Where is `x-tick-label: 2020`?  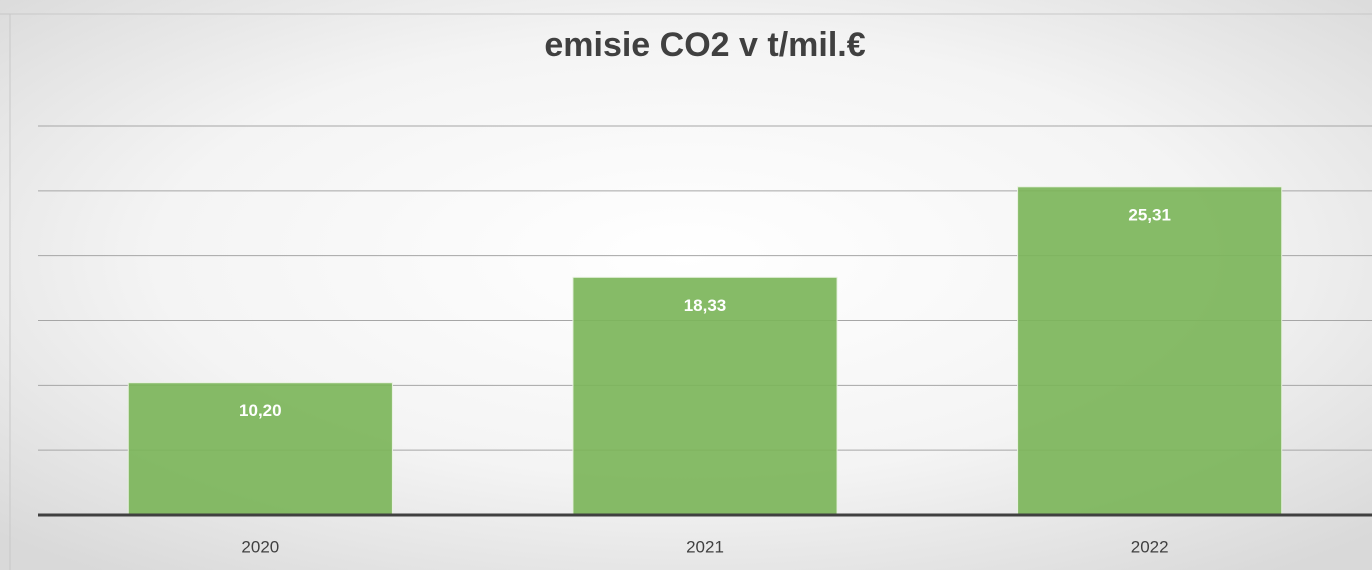
x-tick-label: 2020 is located at coordinates (260, 546).